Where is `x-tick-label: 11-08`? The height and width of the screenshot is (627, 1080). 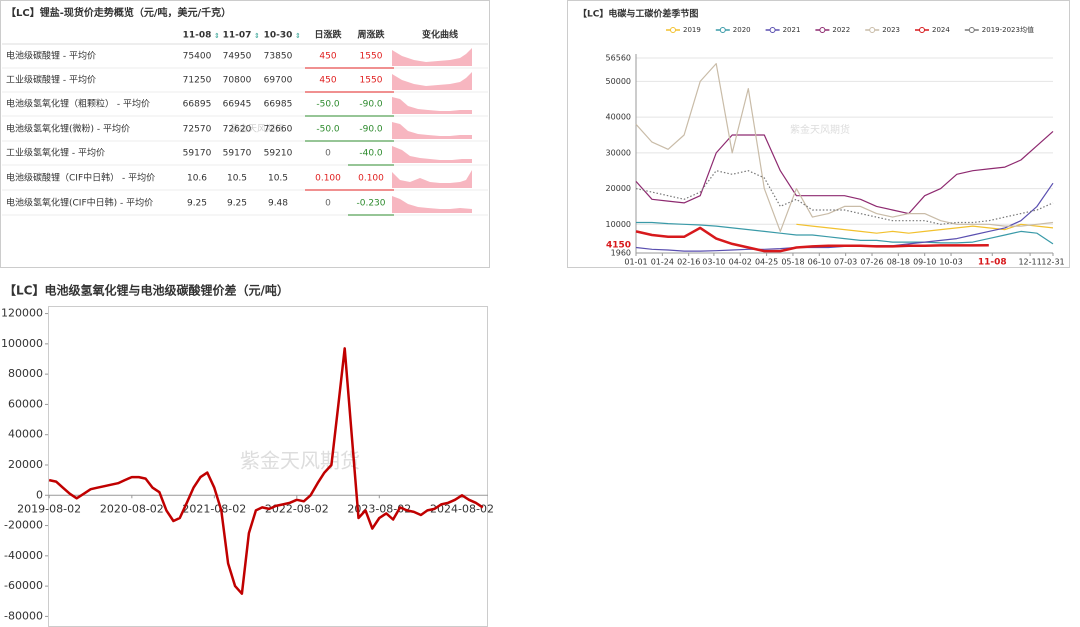 x-tick-label: 11-08 is located at coordinates (992, 263).